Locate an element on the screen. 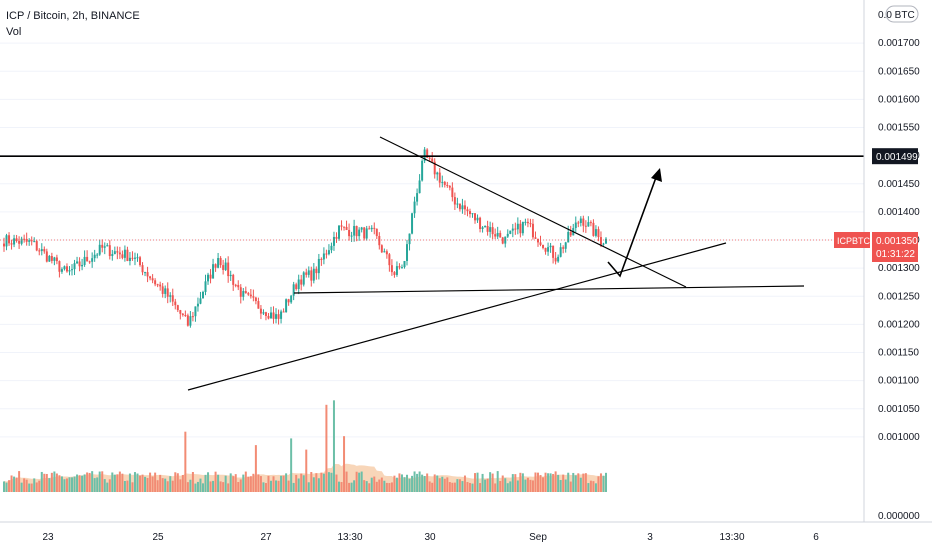  symbol-badge is located at coordinates (852, 240).